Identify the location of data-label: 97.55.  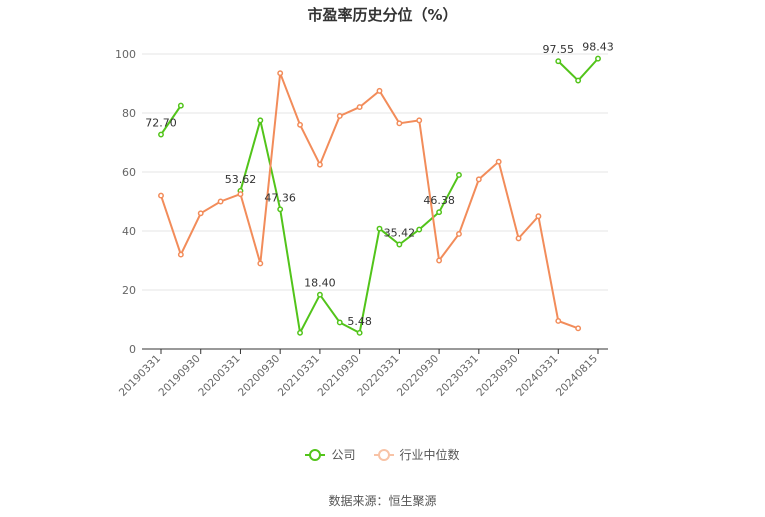
(559, 49).